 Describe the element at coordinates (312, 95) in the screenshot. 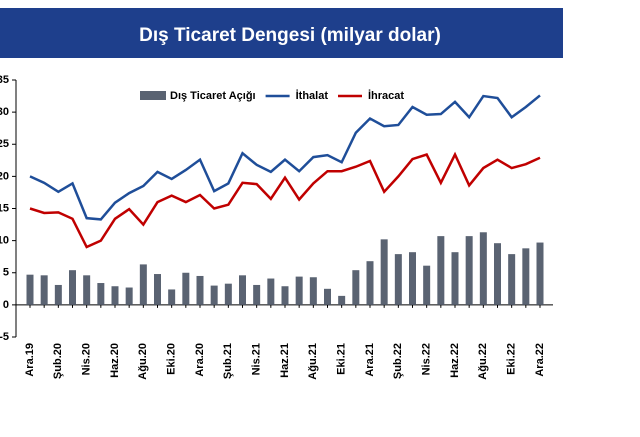

I see `legend-label: İthalat` at that location.